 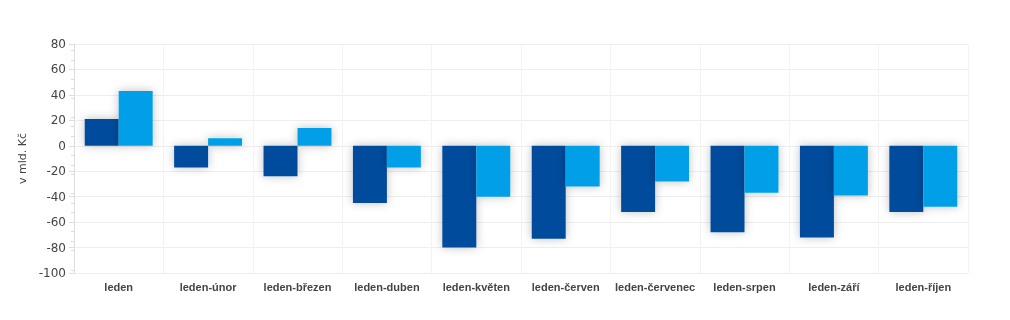 I want to click on x-tick-label: leden-září, so click(x=834, y=286).